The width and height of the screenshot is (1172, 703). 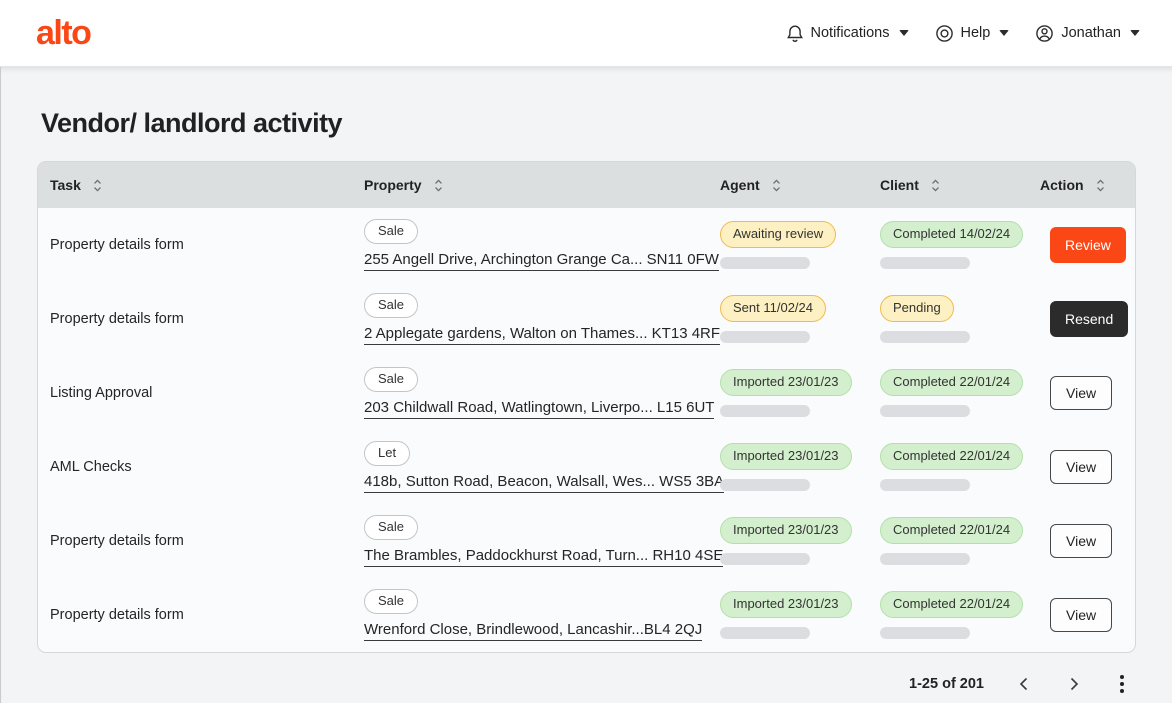 I want to click on next-page-button, so click(x=1074, y=684).